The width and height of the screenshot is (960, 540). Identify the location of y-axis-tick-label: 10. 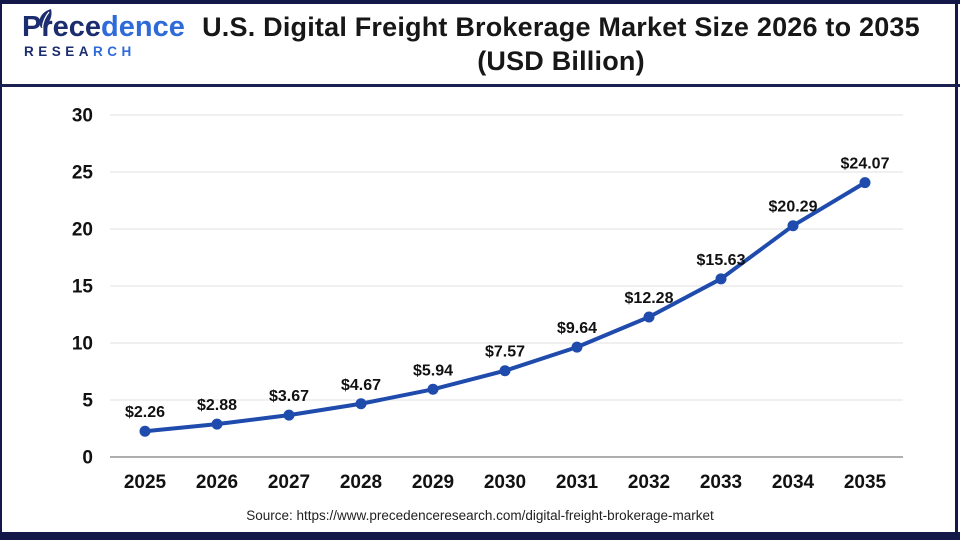
(82, 344).